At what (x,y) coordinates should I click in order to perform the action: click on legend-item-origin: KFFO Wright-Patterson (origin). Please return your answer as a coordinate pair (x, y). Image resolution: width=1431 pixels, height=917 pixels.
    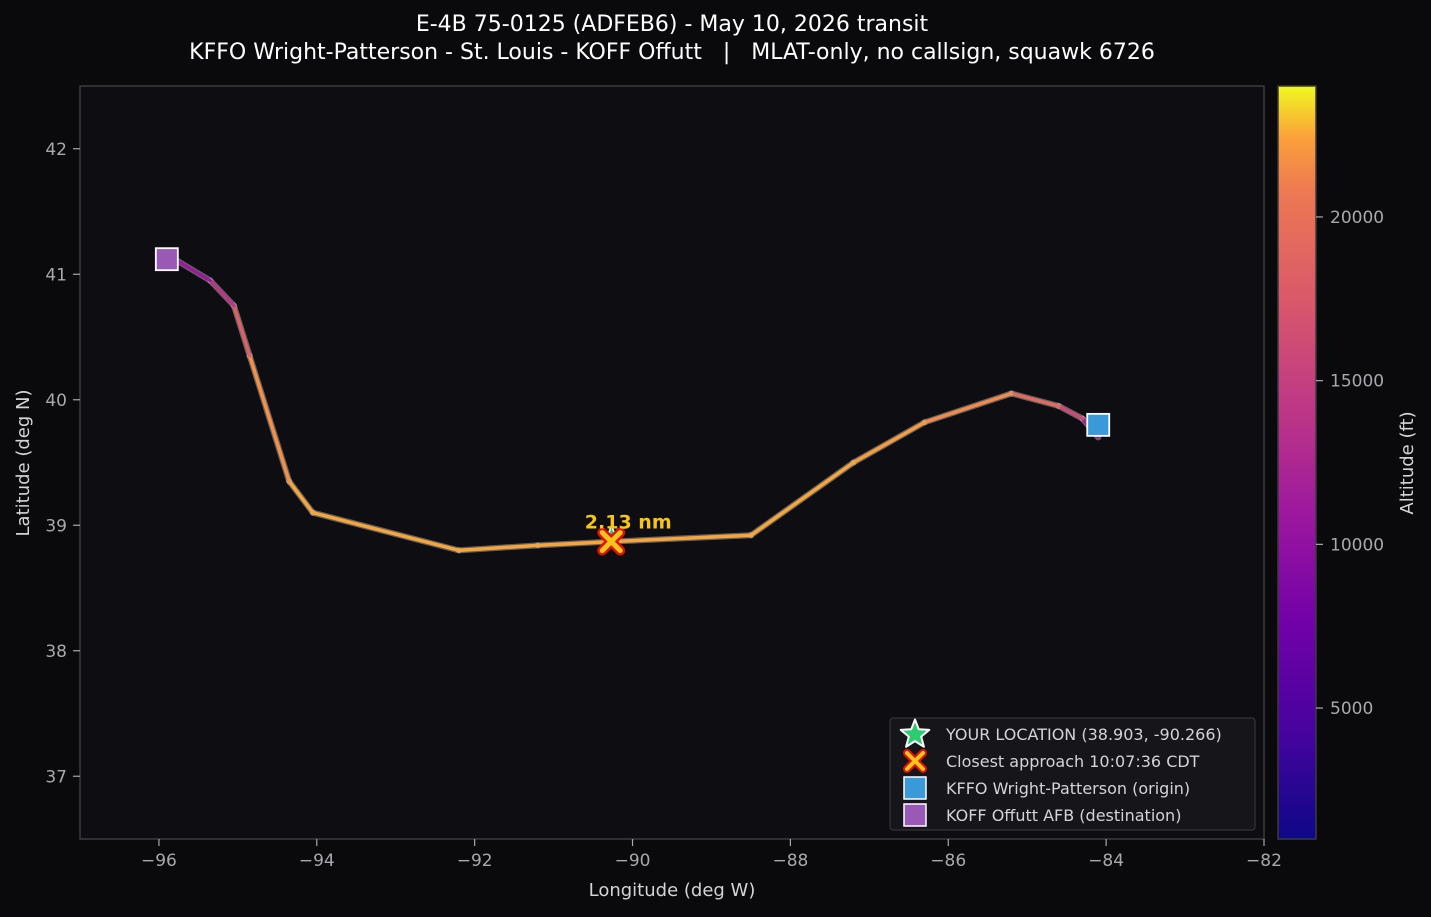
    Looking at the image, I should click on (1046, 788).